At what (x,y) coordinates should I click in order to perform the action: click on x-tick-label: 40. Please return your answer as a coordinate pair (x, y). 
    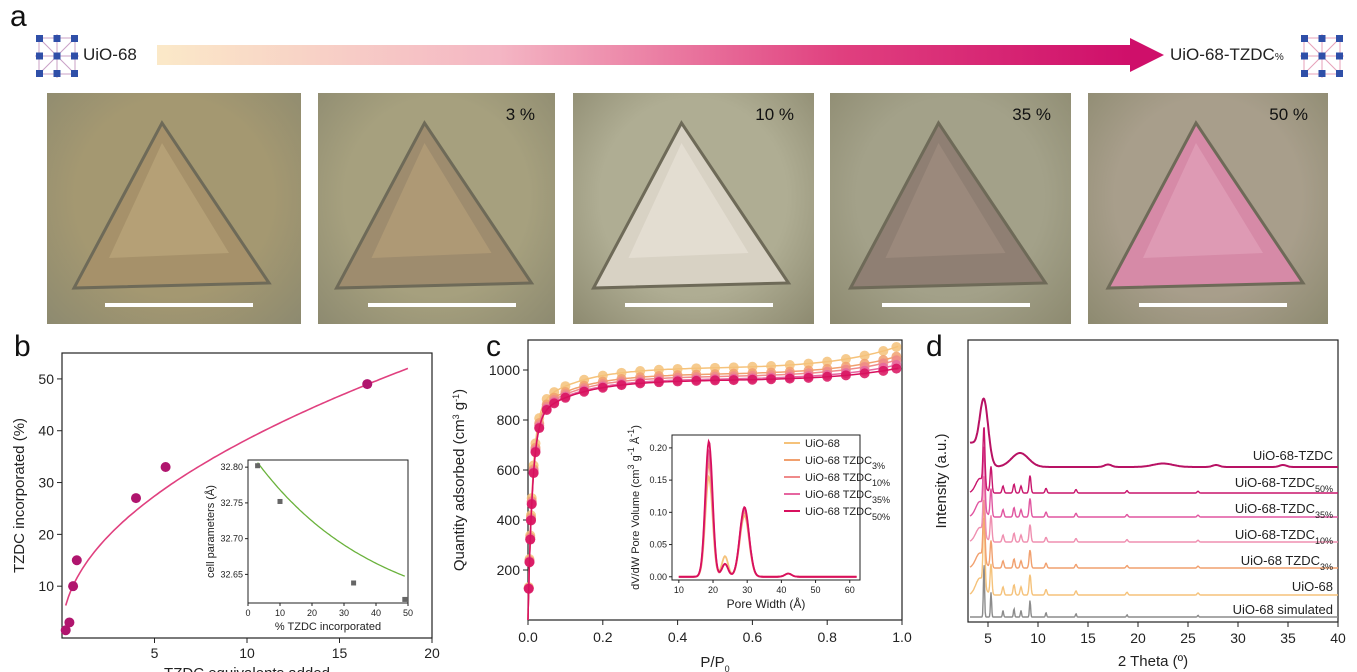
    Looking at the image, I should click on (1338, 638).